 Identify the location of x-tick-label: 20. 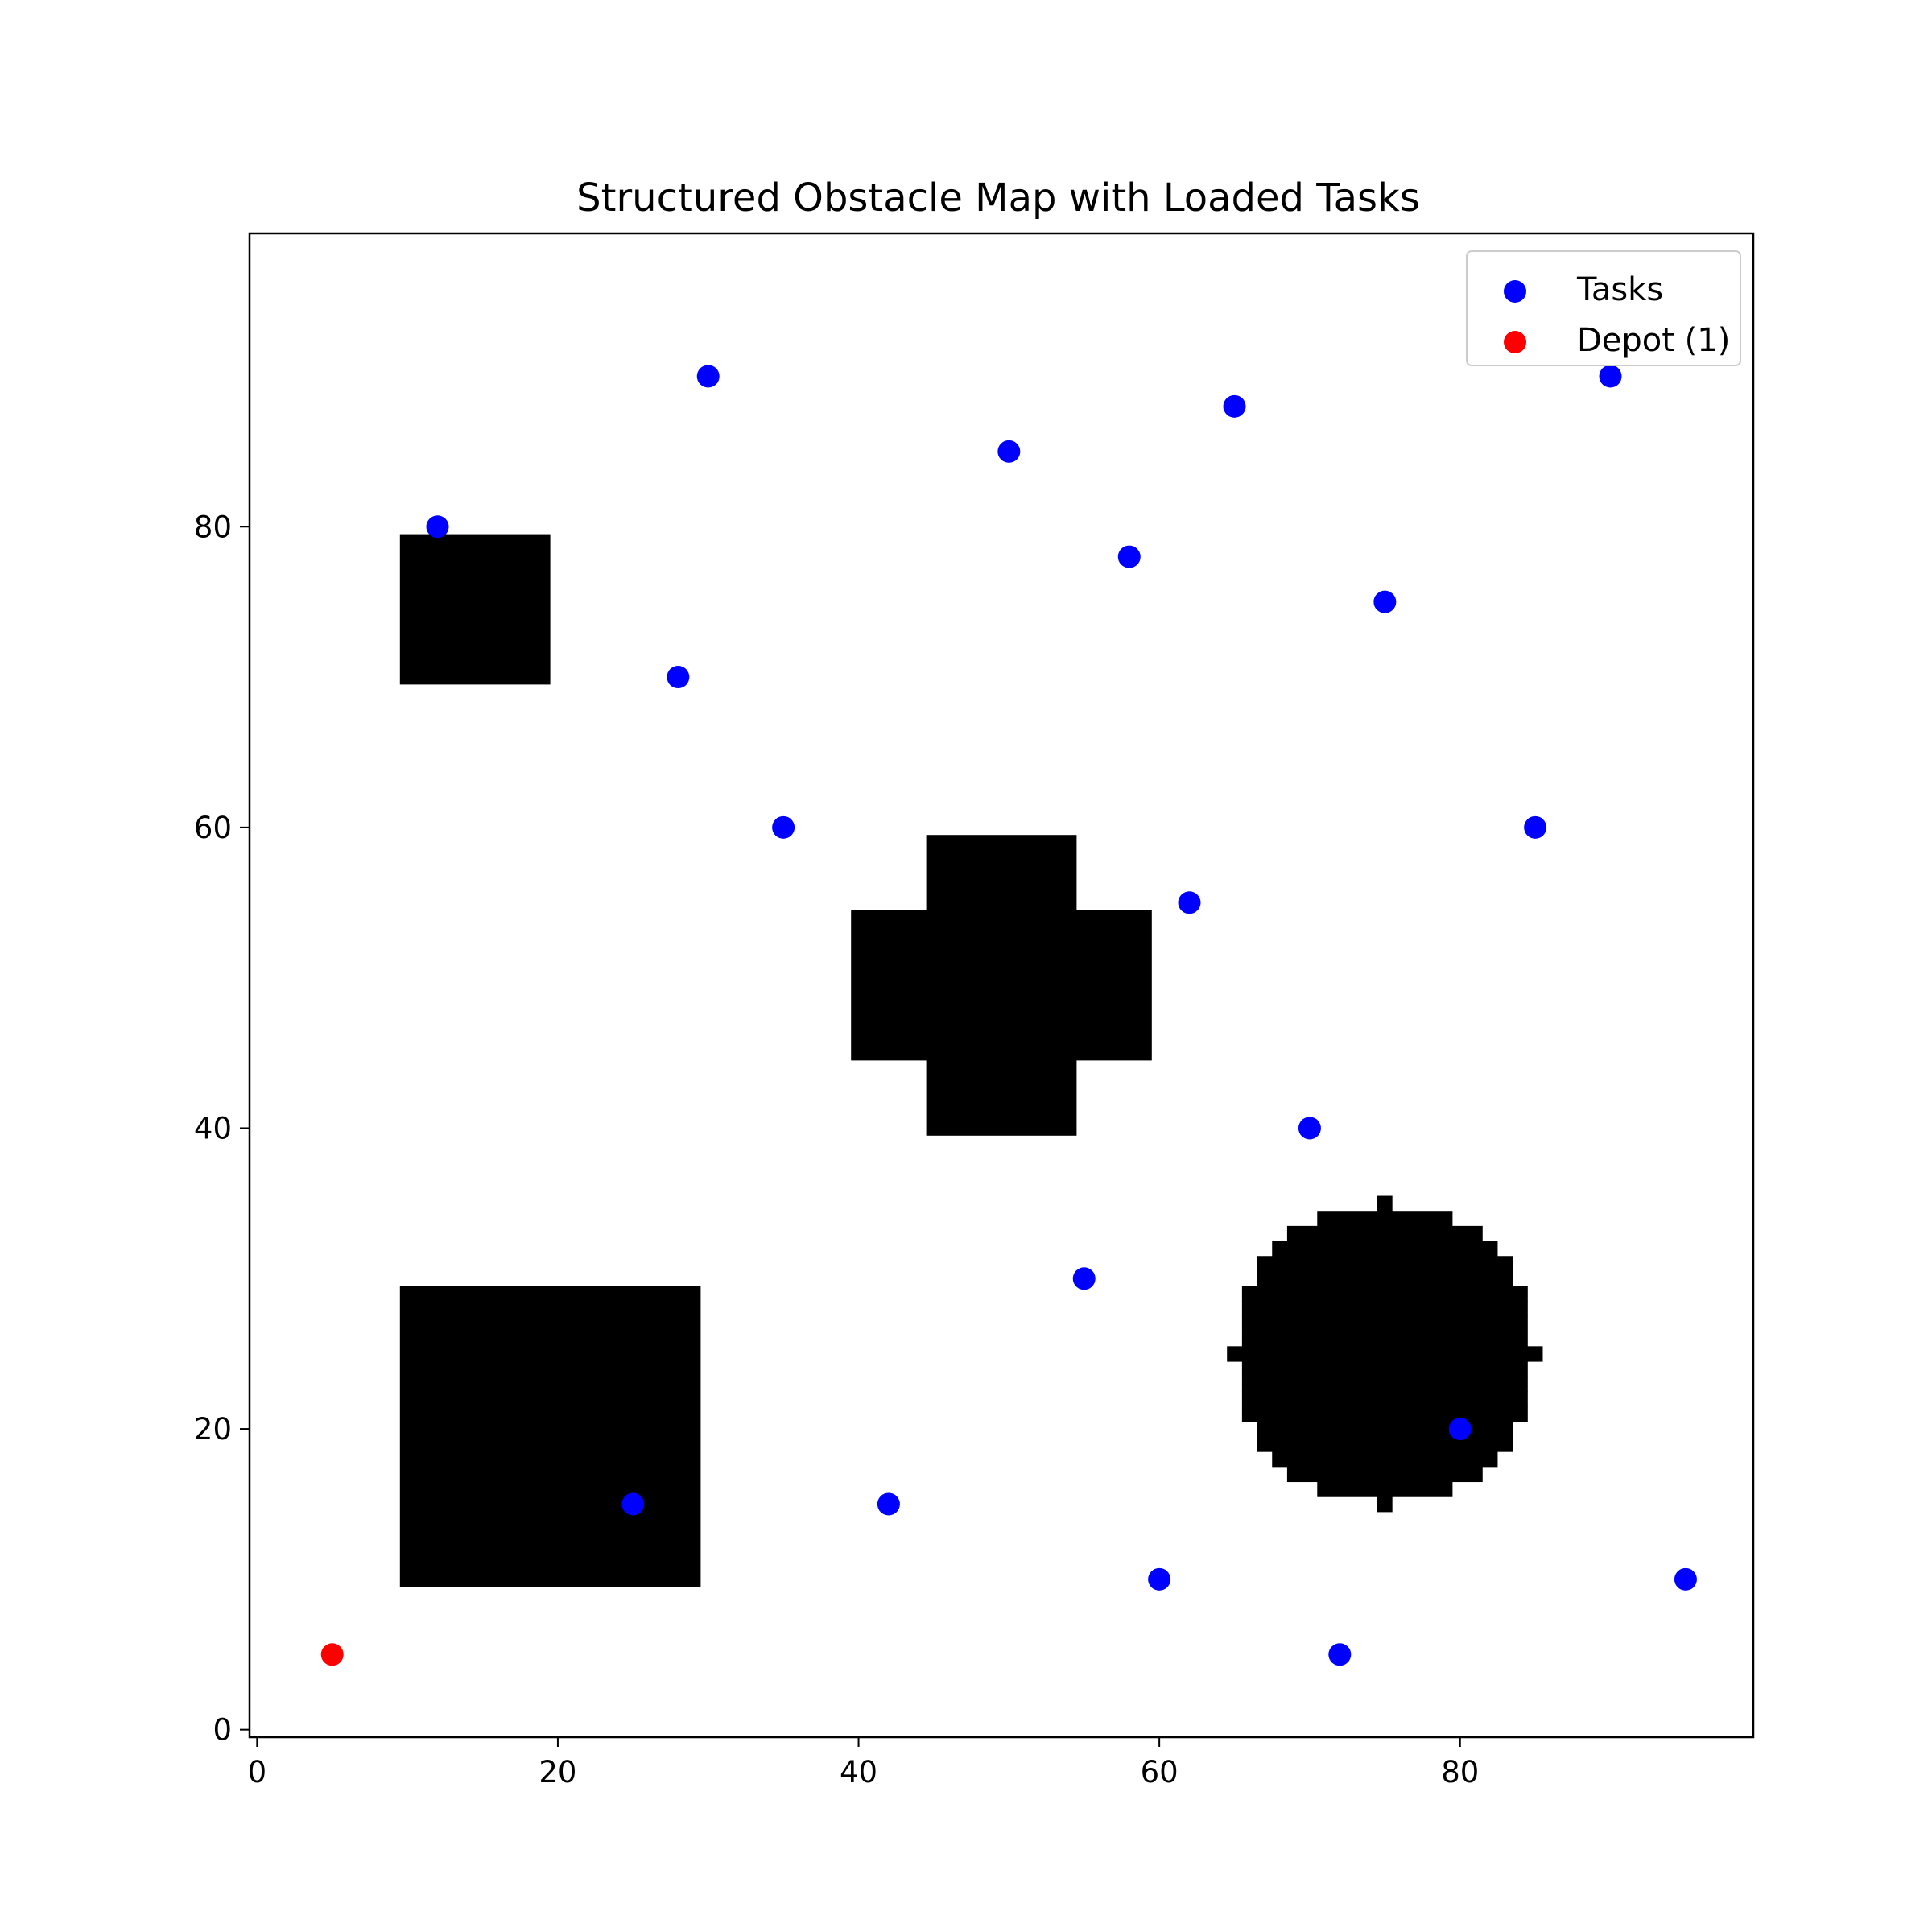
(557, 1772).